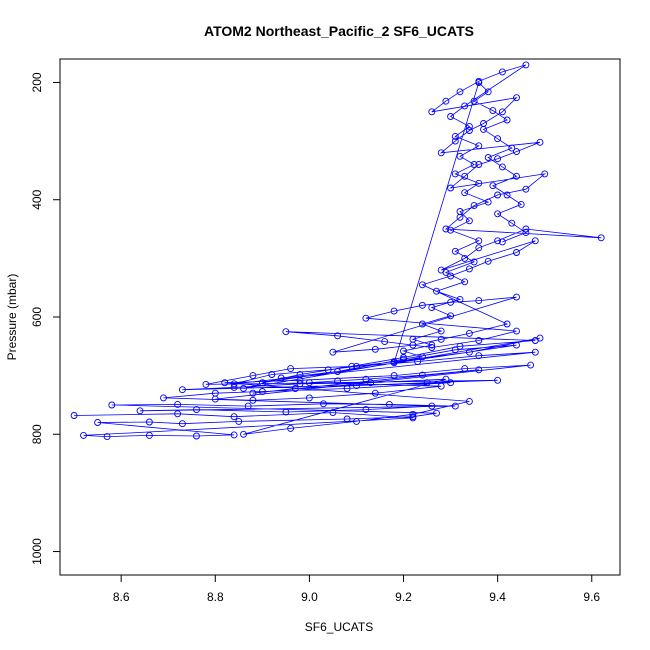 This screenshot has width=650, height=650. Describe the element at coordinates (497, 597) in the screenshot. I see `x-tick-label: 9.4` at that location.